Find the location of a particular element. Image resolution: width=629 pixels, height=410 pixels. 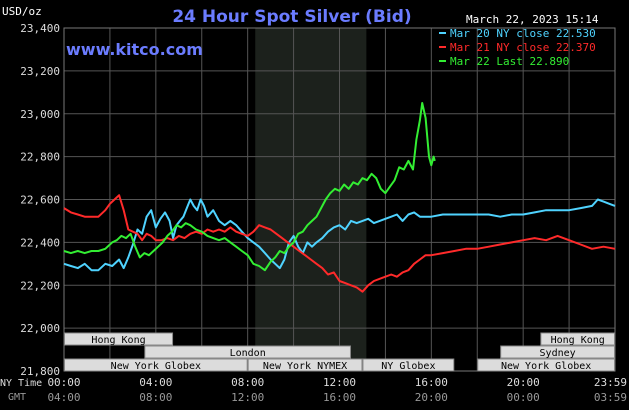

market-session-box: NY Globex is located at coordinates (408, 365).